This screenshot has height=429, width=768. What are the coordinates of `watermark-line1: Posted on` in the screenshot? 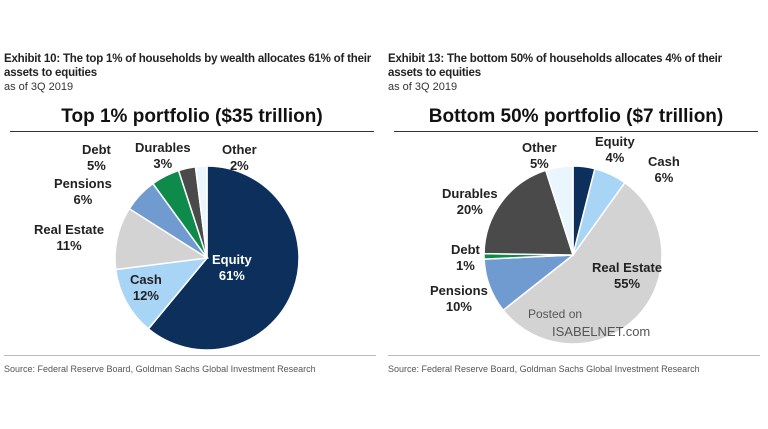 It's located at (555, 314).